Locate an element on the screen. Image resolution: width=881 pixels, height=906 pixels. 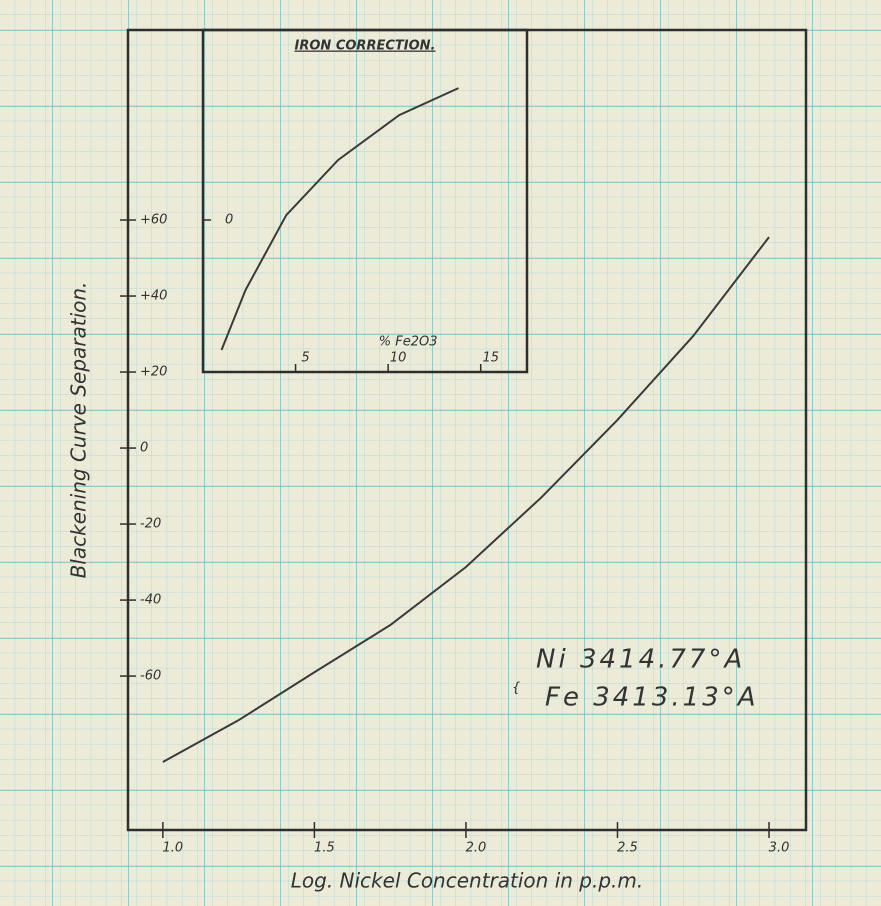
plot-frame is located at coordinates (365, 201).